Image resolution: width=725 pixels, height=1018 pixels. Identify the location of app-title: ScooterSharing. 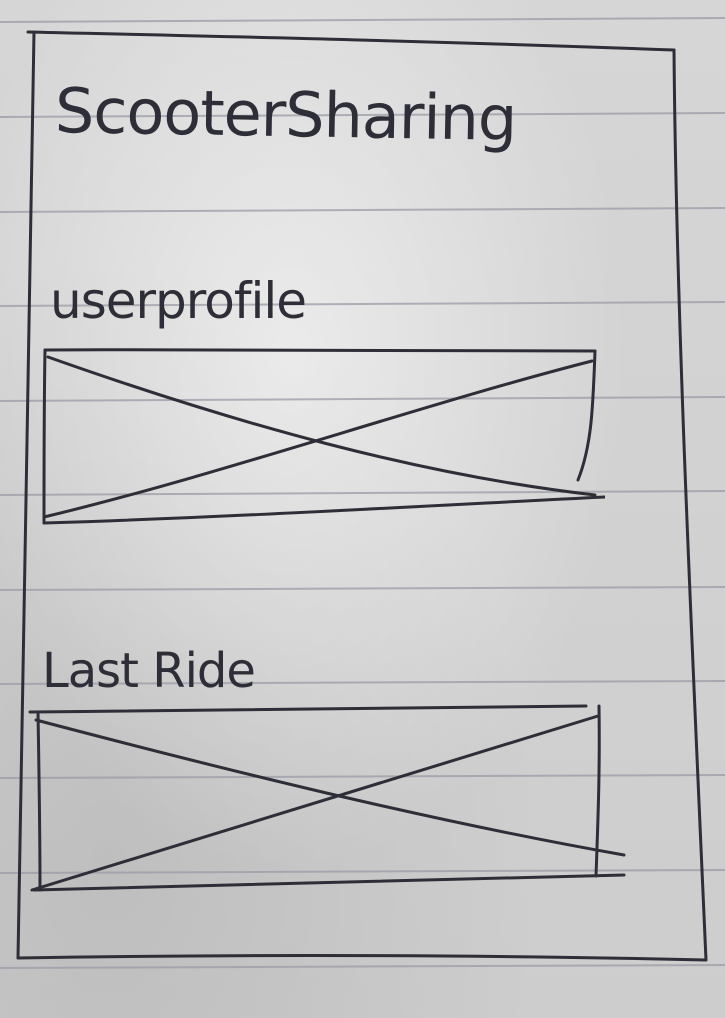
(285, 114).